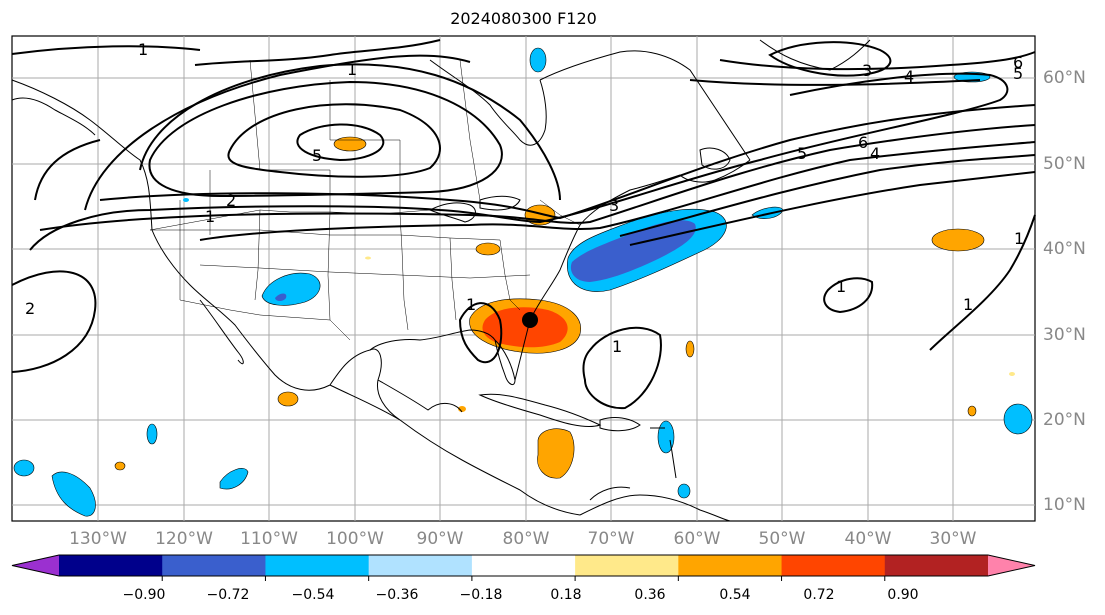 This screenshot has height=615, width=1105. What do you see at coordinates (735, 595) in the screenshot?
I see `colorbar-tick-label: 0.54` at bounding box center [735, 595].